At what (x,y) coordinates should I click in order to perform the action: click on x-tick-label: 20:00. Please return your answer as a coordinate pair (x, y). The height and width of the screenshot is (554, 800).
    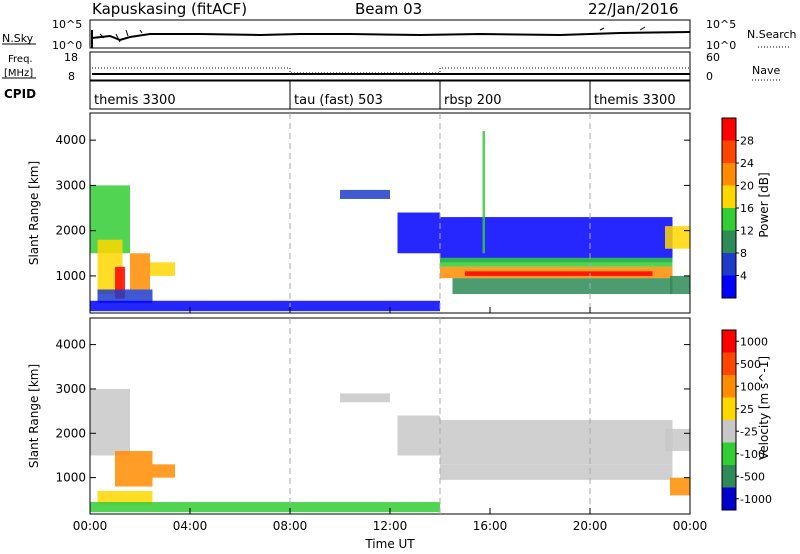
    Looking at the image, I should click on (590, 526).